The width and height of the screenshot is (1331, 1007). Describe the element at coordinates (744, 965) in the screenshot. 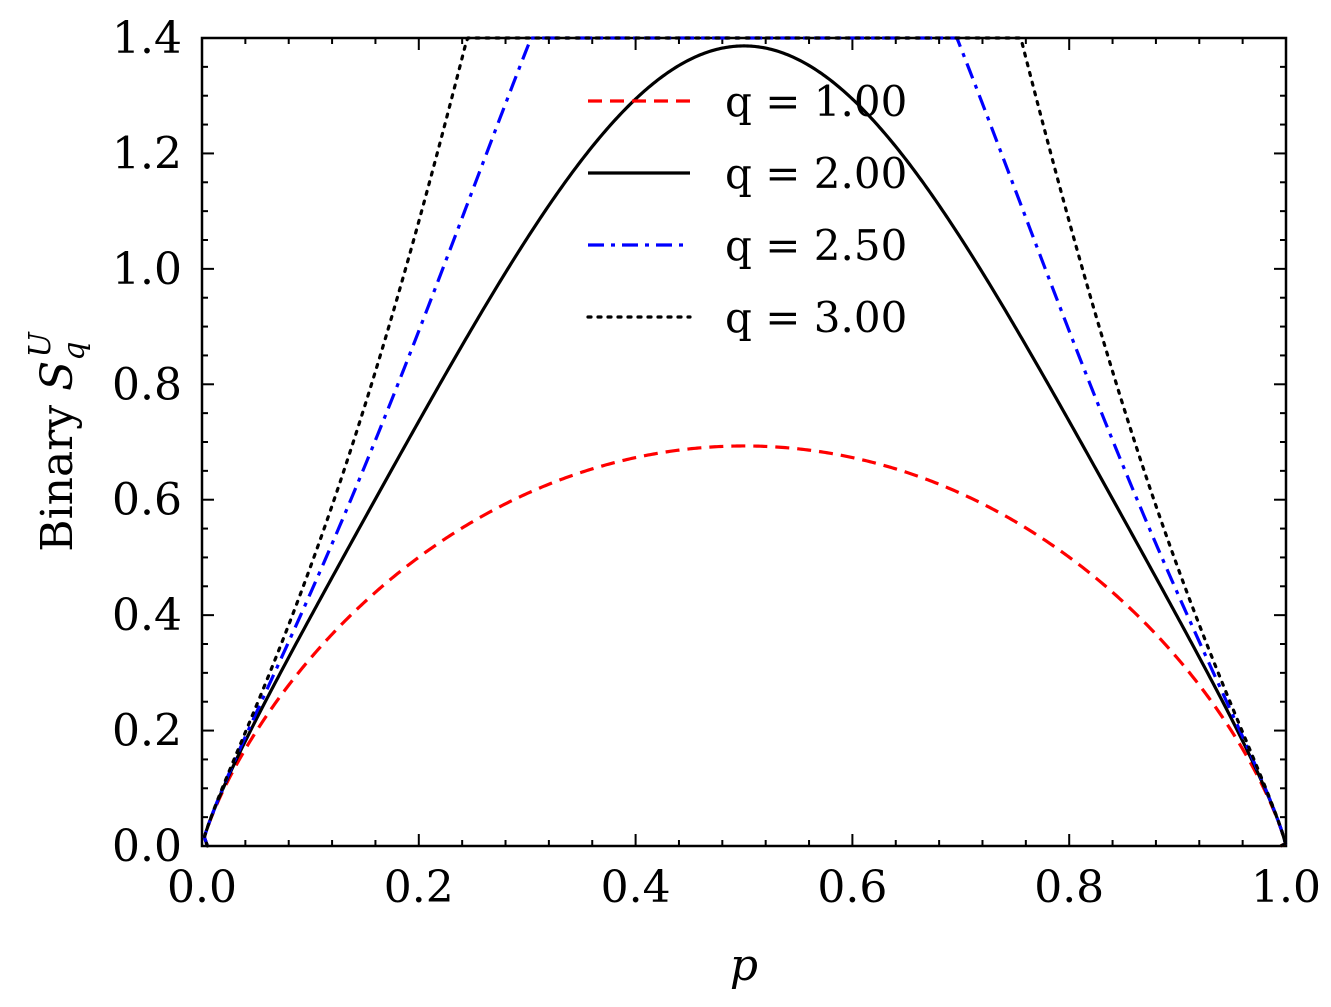

I see `x-axis-label: p` at that location.